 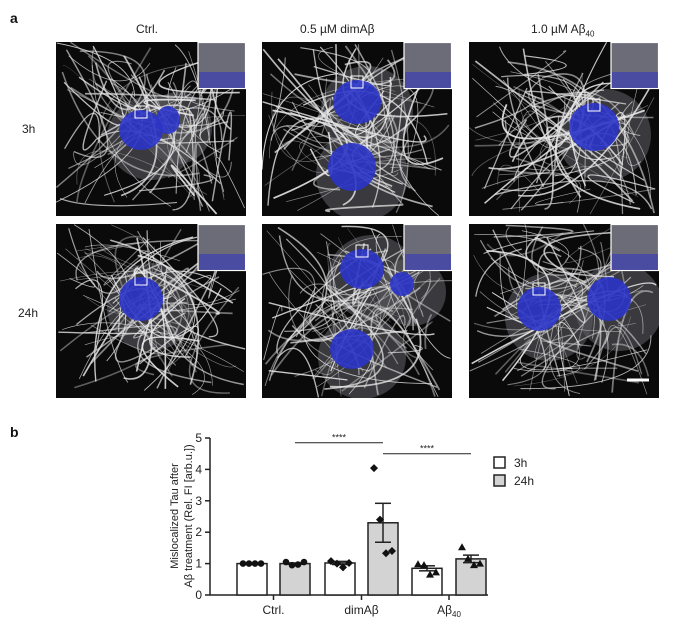 What do you see at coordinates (427, 449) in the screenshot?
I see `significance-label: ****` at bounding box center [427, 449].